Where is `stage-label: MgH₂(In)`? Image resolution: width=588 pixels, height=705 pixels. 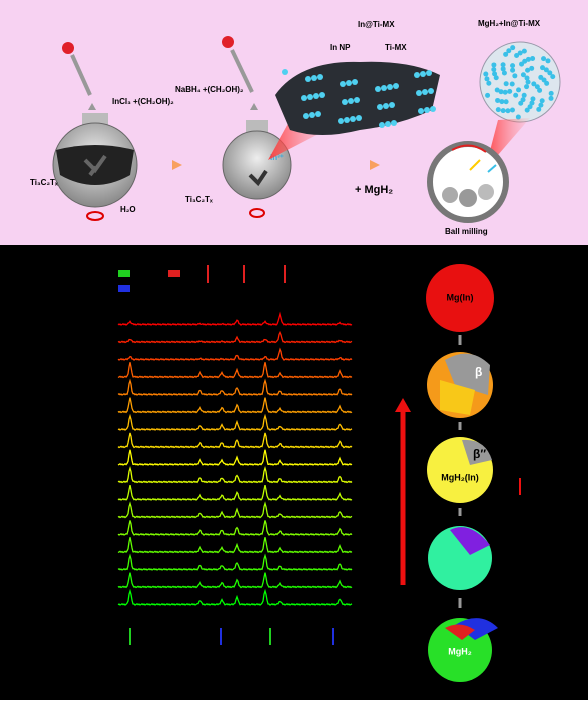
stage-label: MgH₂(In) is located at coordinates (460, 477).